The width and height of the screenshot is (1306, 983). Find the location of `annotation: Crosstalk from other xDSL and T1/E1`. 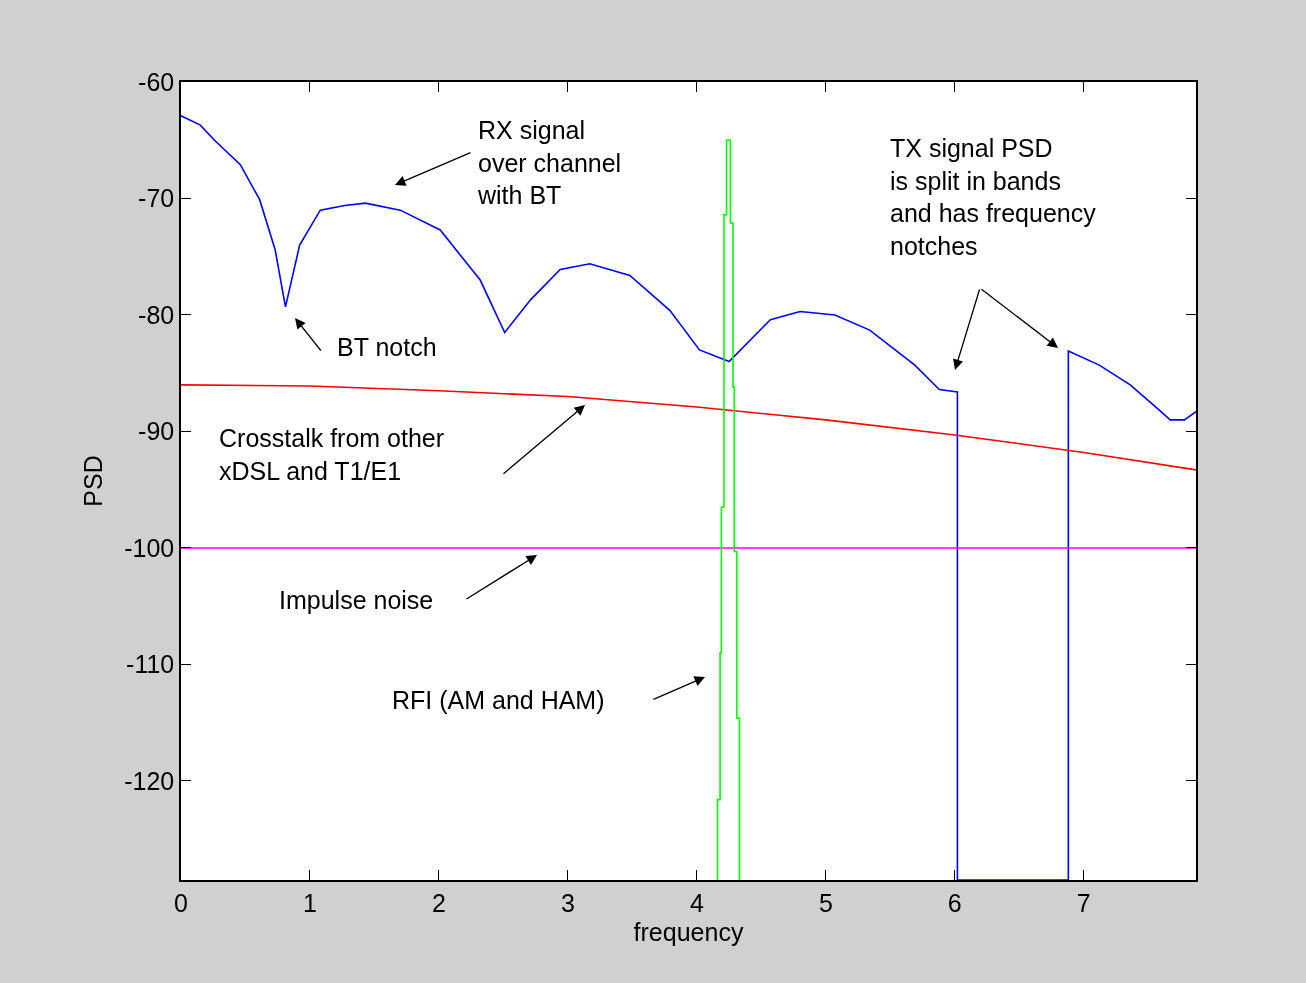

annotation: Crosstalk from other xDSL and T1/E1 is located at coordinates (332, 454).